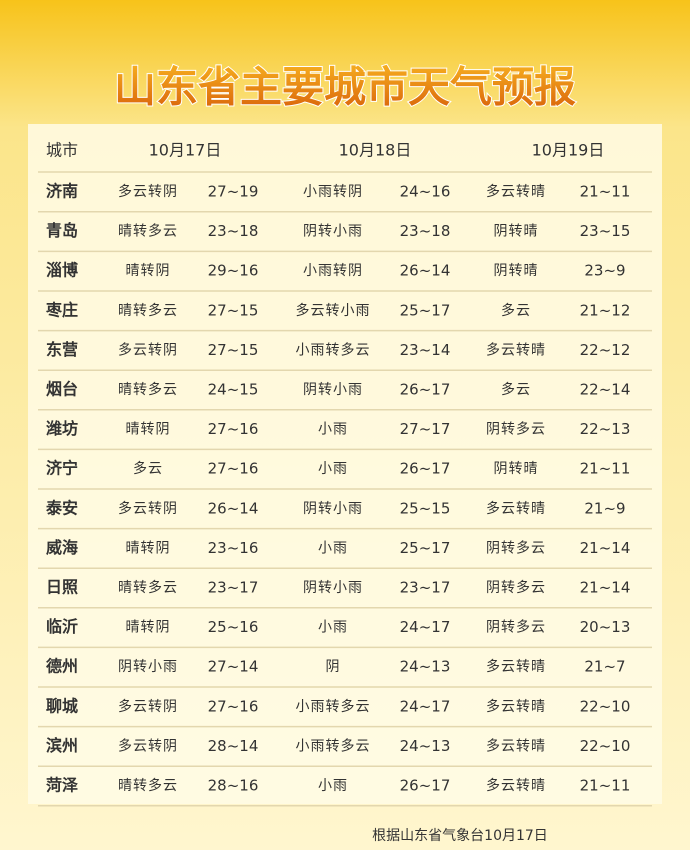 The image size is (690, 854). Describe the element at coordinates (568, 150) in the screenshot. I see `header-cell: 10月19日` at that location.